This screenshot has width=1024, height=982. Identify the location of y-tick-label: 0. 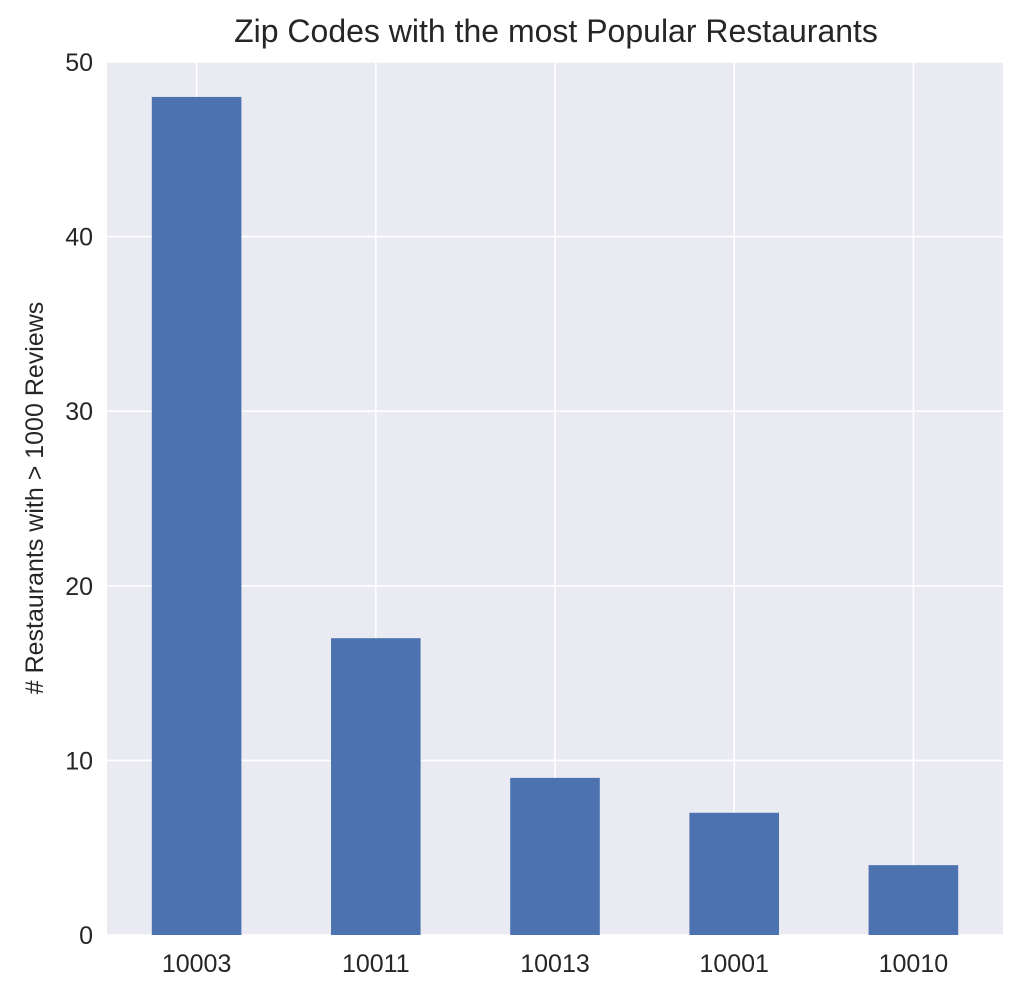
(86, 936).